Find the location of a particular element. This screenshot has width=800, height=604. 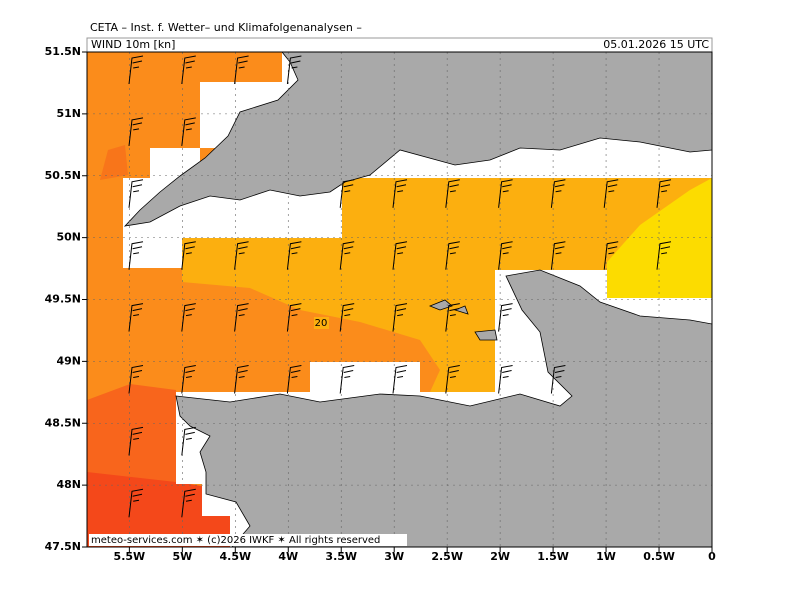

y-tick-label: 48N is located at coordinates (68, 484).